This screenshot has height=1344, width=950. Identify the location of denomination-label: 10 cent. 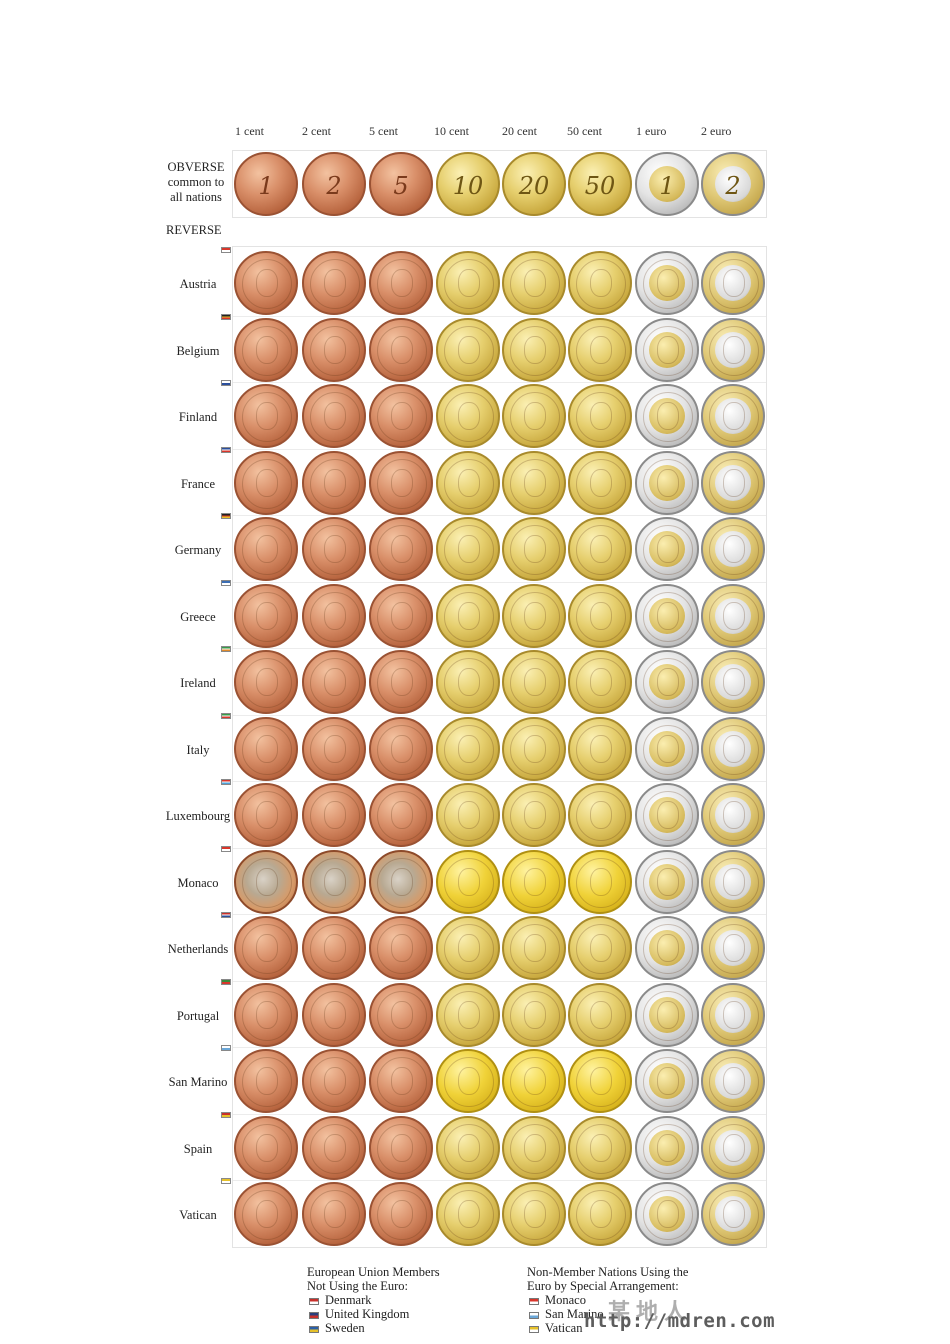
(451, 131).